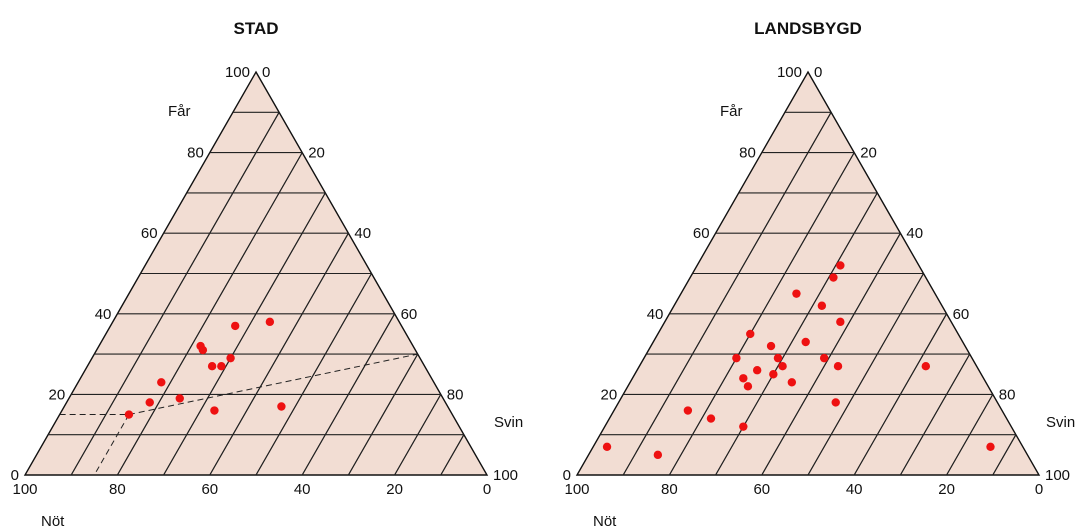 This screenshot has width=1089, height=532. Describe the element at coordinates (946, 489) in the screenshot. I see `tick-label-not: 20` at that location.